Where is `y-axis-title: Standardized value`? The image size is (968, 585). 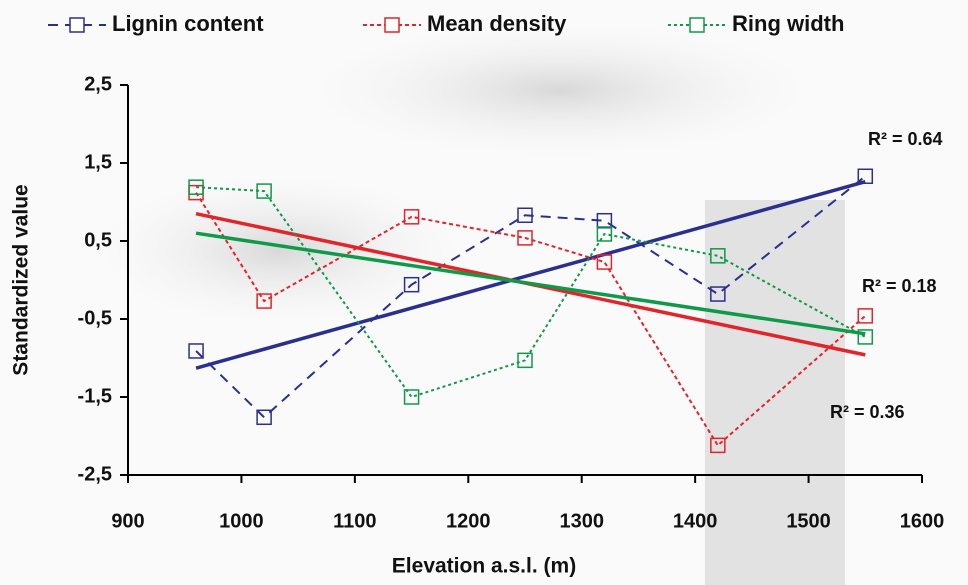
y-axis-title: Standardized value is located at coordinates (21, 279).